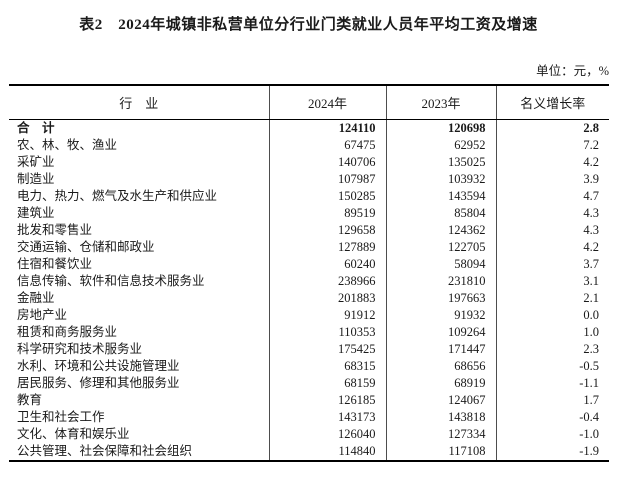 The image size is (617, 481). I want to click on col-header-2023: 2023年, so click(440, 102).